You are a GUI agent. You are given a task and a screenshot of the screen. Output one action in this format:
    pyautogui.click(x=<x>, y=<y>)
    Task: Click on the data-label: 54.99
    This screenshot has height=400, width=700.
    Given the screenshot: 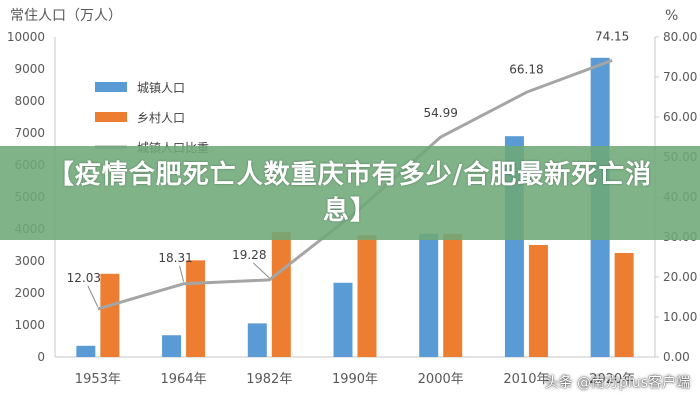 What is the action you would take?
    pyautogui.click(x=441, y=113)
    